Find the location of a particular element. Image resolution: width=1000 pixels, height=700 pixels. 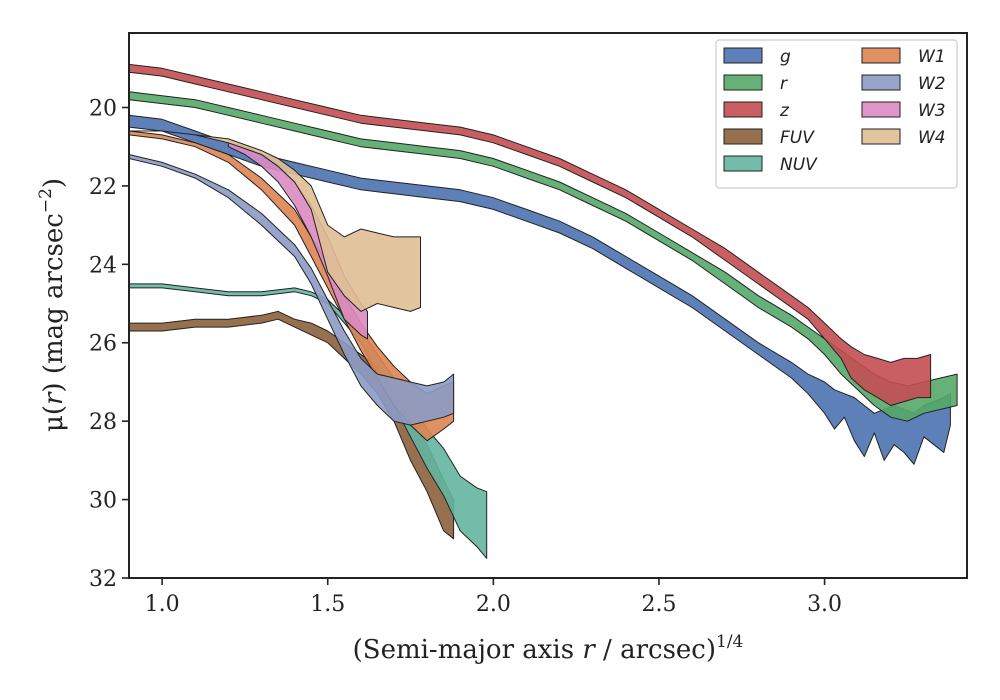

legend-label-w2: W2 is located at coordinates (932, 84).